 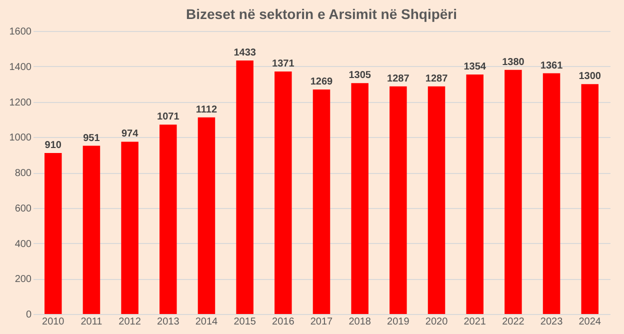 What do you see at coordinates (513, 62) in the screenshot?
I see `data-label: 1380` at bounding box center [513, 62].